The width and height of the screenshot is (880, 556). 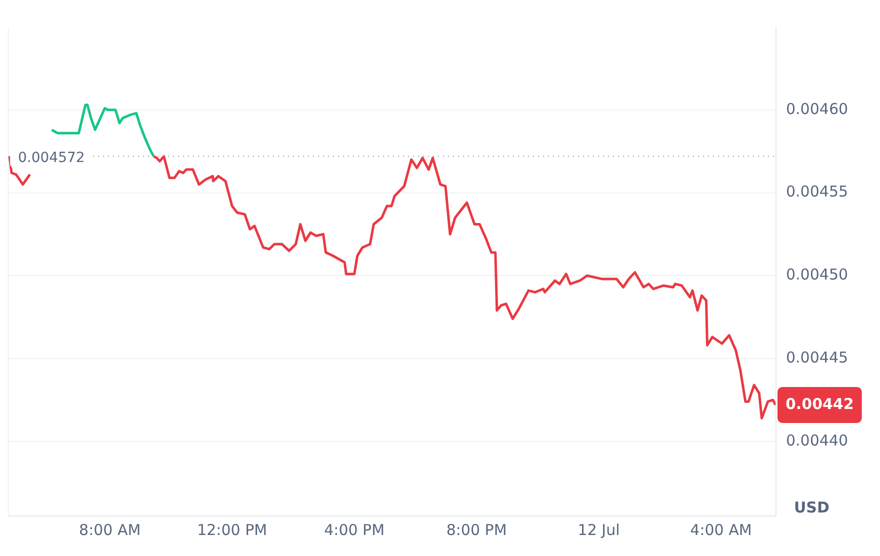 What do you see at coordinates (232, 529) in the screenshot?
I see `x-tick-label: 12:00 PM` at bounding box center [232, 529].